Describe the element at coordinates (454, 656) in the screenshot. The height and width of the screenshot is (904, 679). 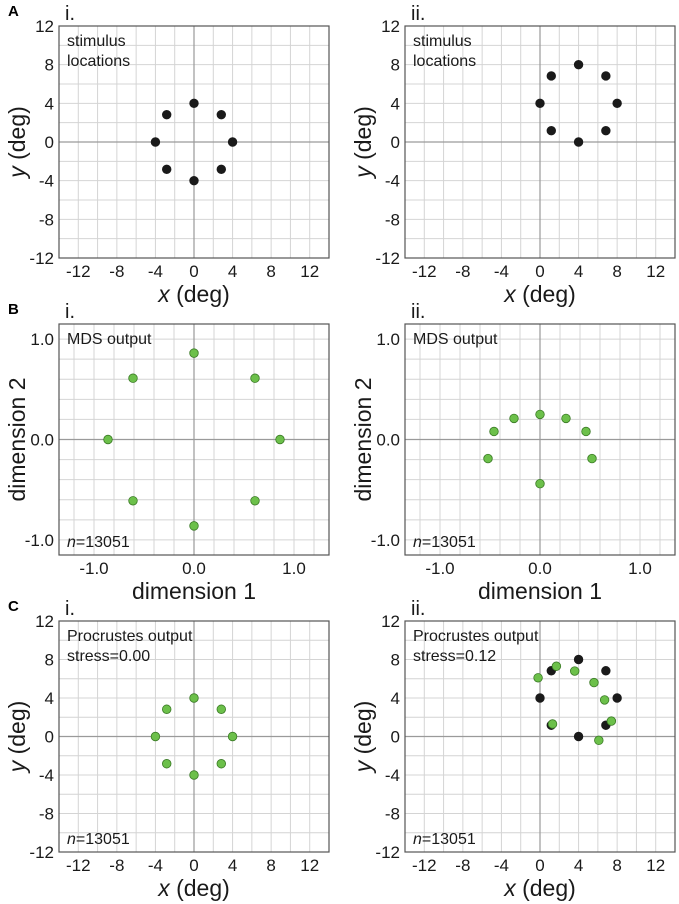
I see `annotation-line: stress=0.12` at that location.